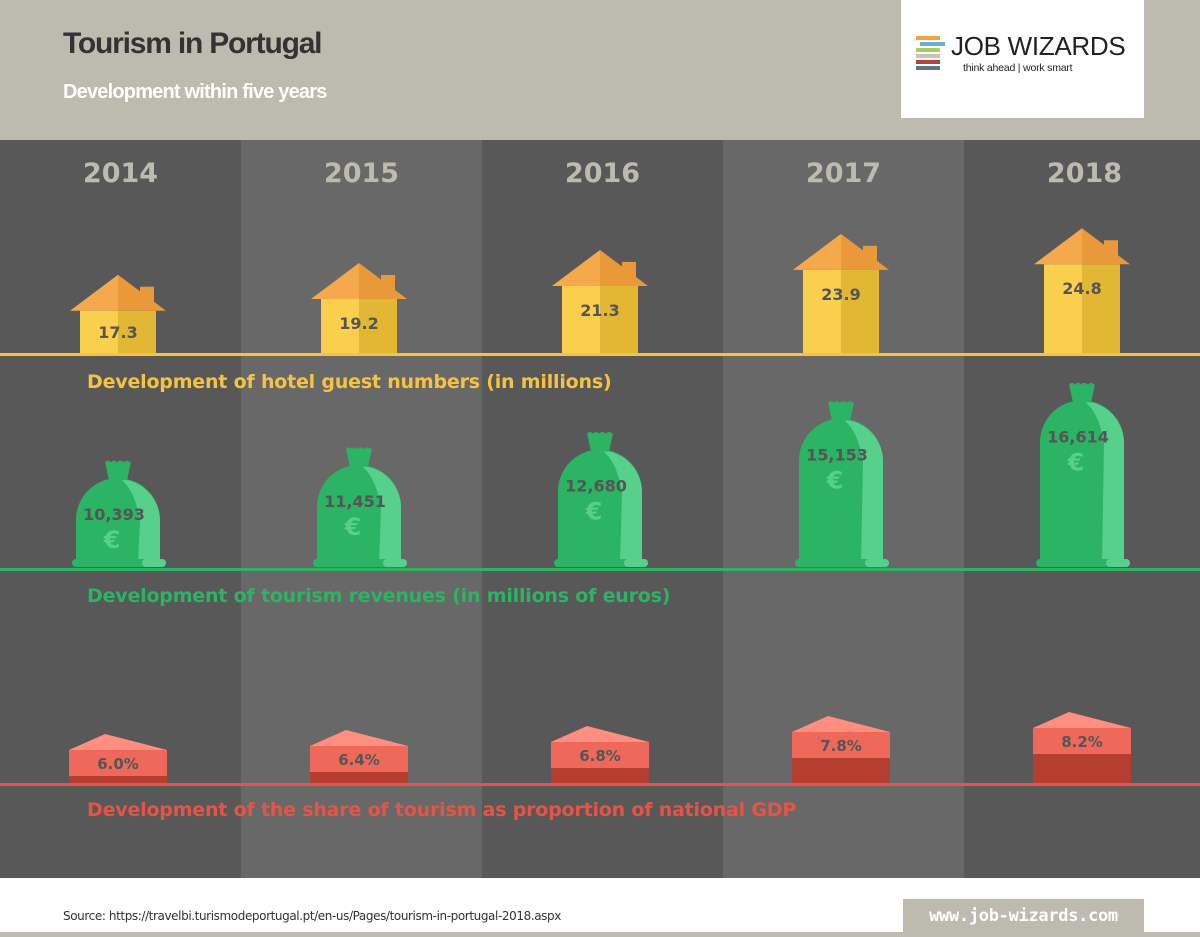 The width and height of the screenshot is (1200, 937). Describe the element at coordinates (1083, 474) in the screenshot. I see `money-bag-icon: 16,614 €` at that location.